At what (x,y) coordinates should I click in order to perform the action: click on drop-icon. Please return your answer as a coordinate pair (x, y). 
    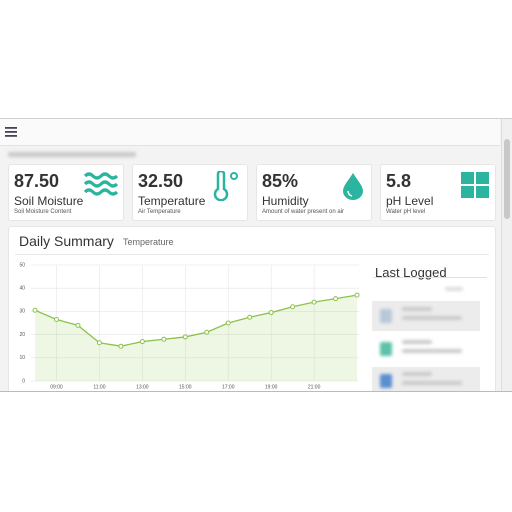
    Looking at the image, I should click on (353, 186).